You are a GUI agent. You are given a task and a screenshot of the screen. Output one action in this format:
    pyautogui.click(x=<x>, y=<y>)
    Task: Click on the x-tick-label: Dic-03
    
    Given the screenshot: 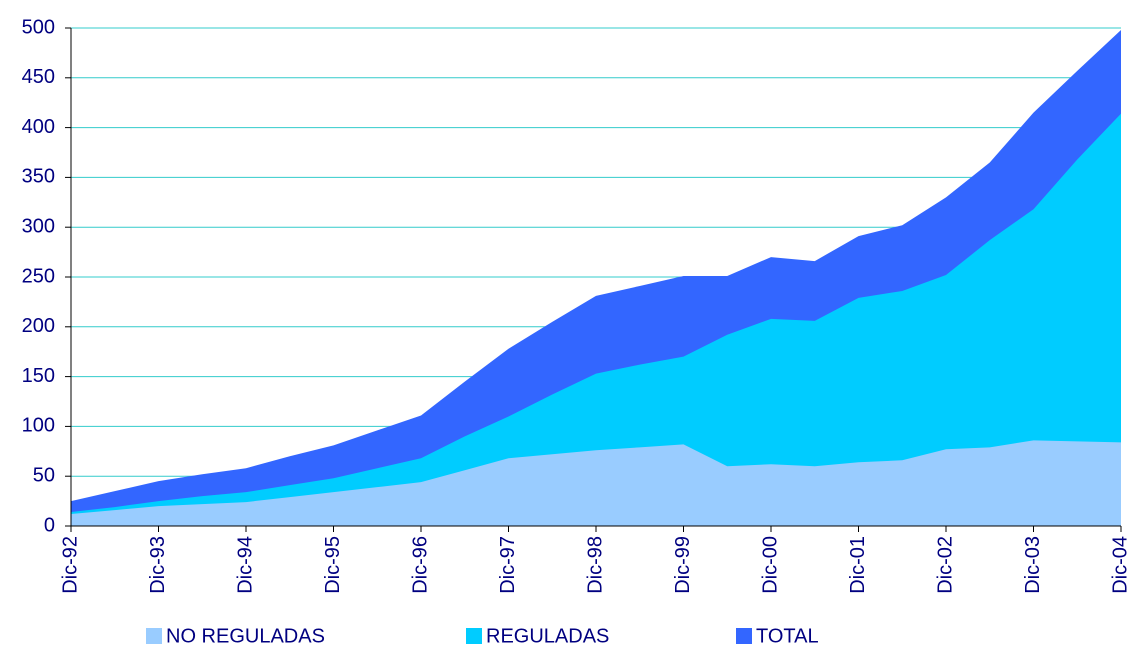 What is the action you would take?
    pyautogui.click(x=1033, y=565)
    